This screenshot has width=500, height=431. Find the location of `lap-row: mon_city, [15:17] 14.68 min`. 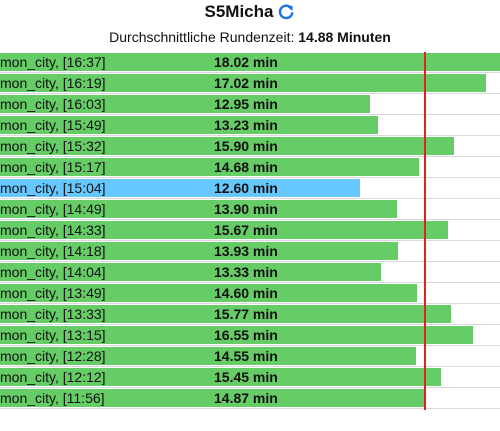

lap-row: mon_city, [15:17] 14.68 min is located at coordinates (250, 167).